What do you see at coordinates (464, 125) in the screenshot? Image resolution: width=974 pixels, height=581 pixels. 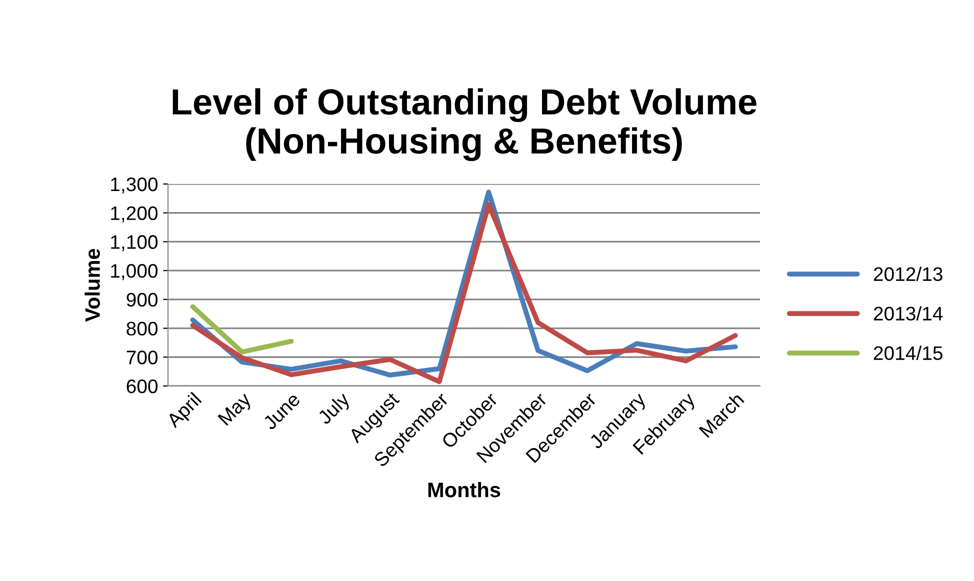 I see `chart-title: Level of Outstanding Debt Volume (Non-Housing & Benefits)` at bounding box center [464, 125].